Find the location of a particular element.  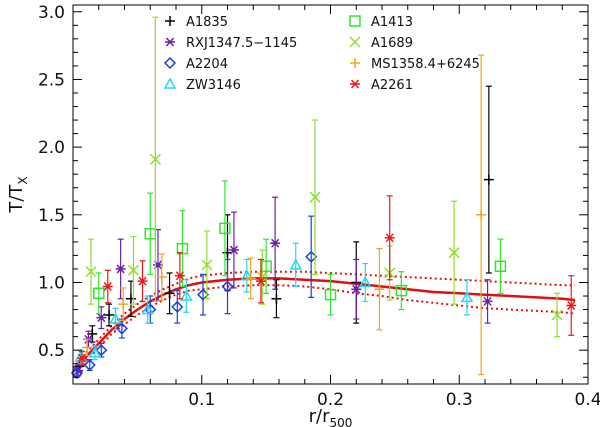

legend-label: A2261 is located at coordinates (392, 85).